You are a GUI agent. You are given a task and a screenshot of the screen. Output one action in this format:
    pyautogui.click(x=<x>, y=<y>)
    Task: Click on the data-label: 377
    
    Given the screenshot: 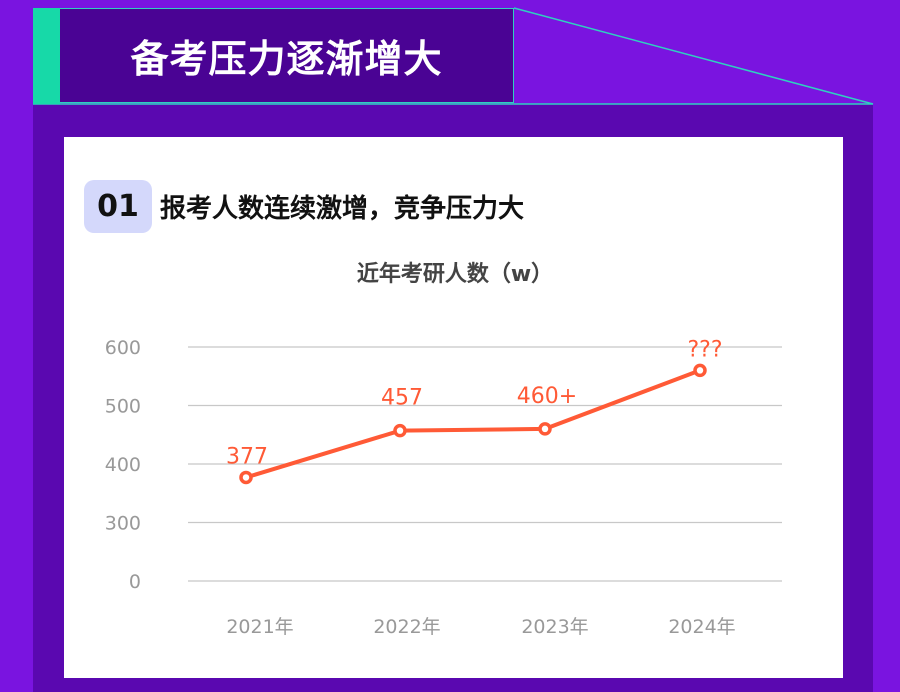 What is the action you would take?
    pyautogui.click(x=247, y=456)
    